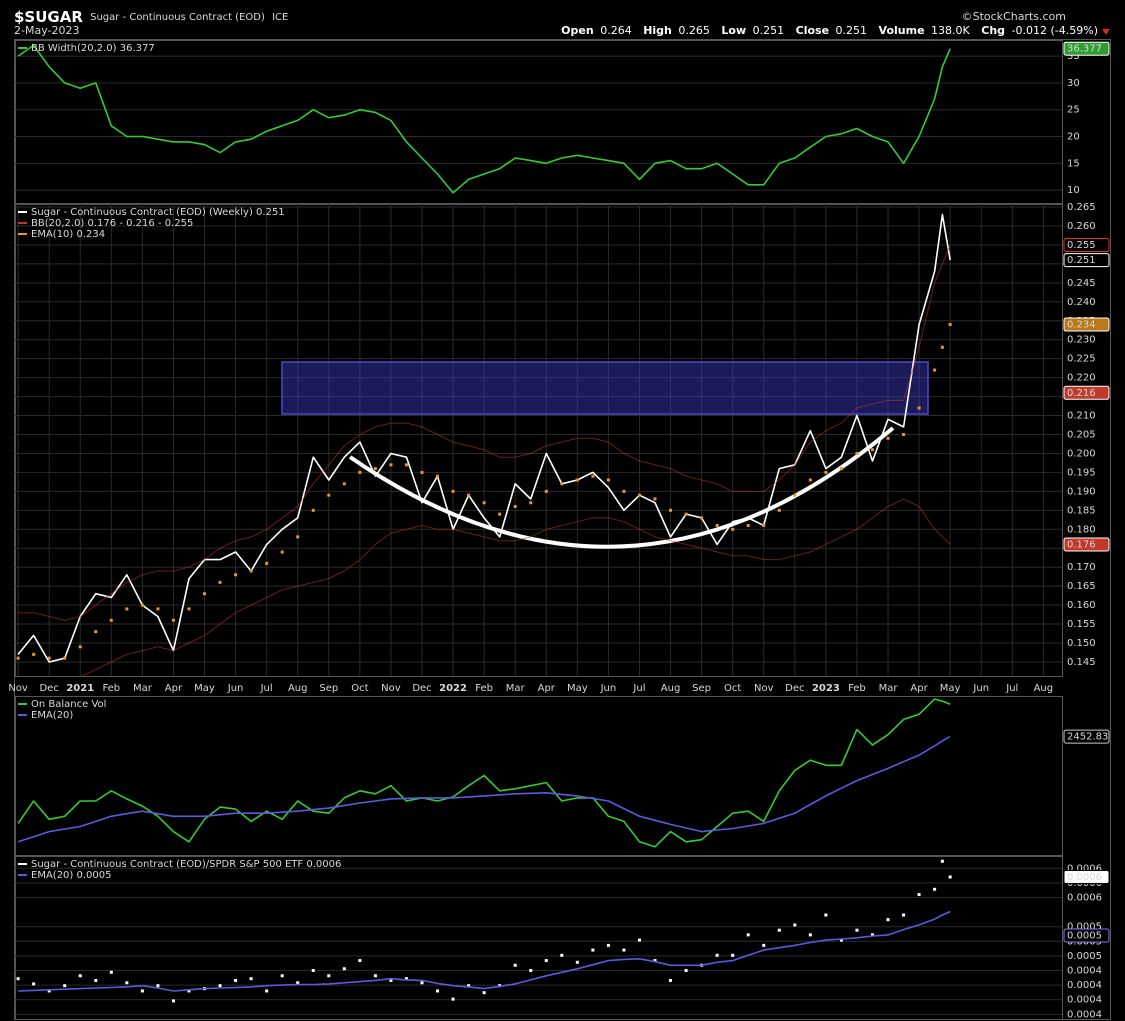  Describe the element at coordinates (577, 30) in the screenshot. I see `quote-label: Open` at that location.